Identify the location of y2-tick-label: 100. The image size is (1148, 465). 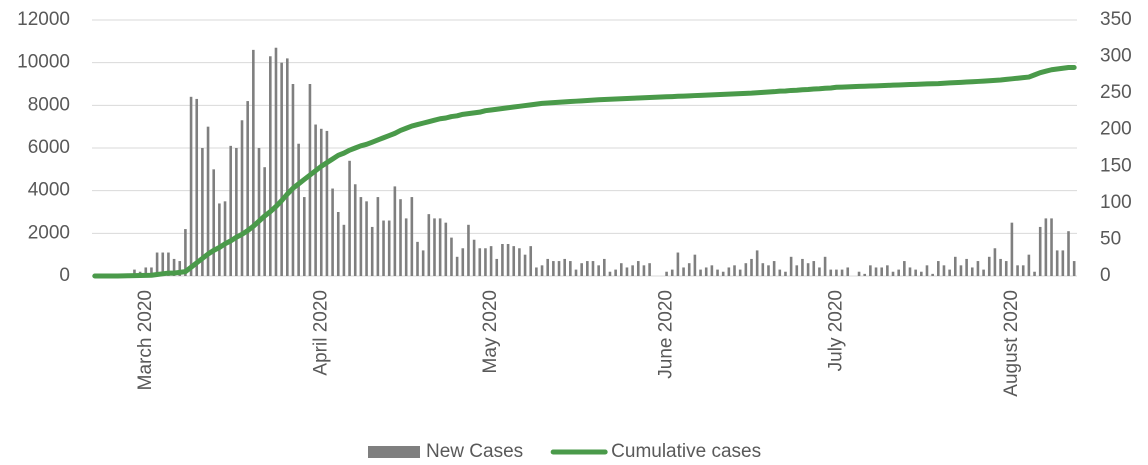
(1116, 202).